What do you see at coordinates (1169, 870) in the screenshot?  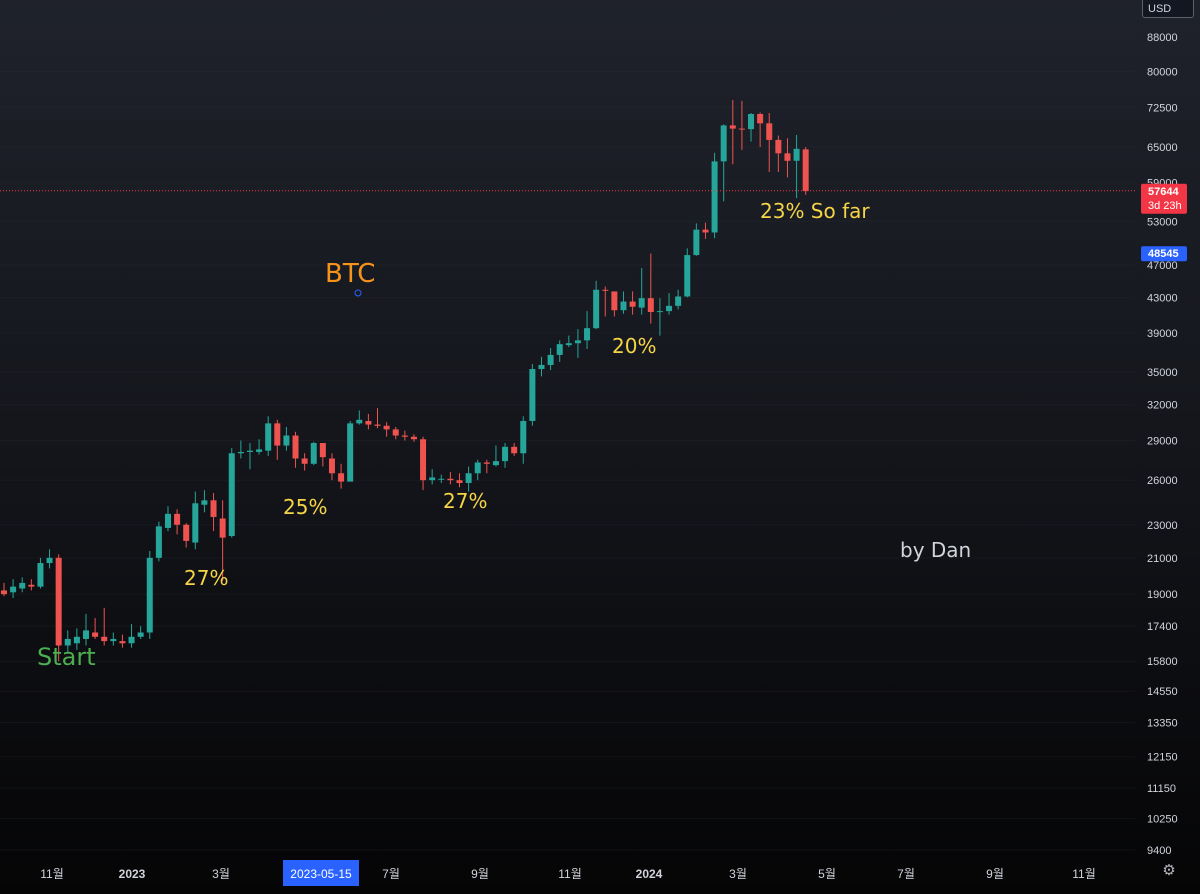 I see `gear-icon: ⚙` at bounding box center [1169, 870].